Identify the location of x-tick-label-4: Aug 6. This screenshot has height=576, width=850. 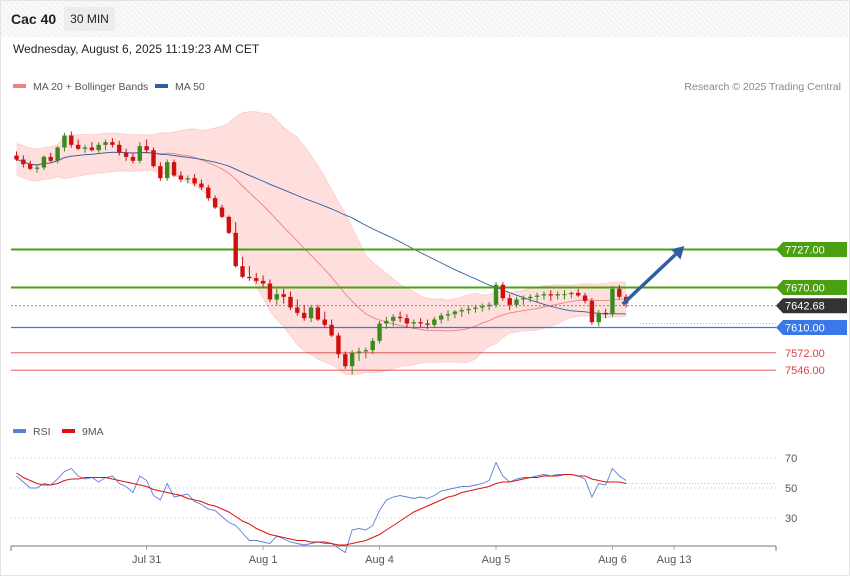
(612, 560).